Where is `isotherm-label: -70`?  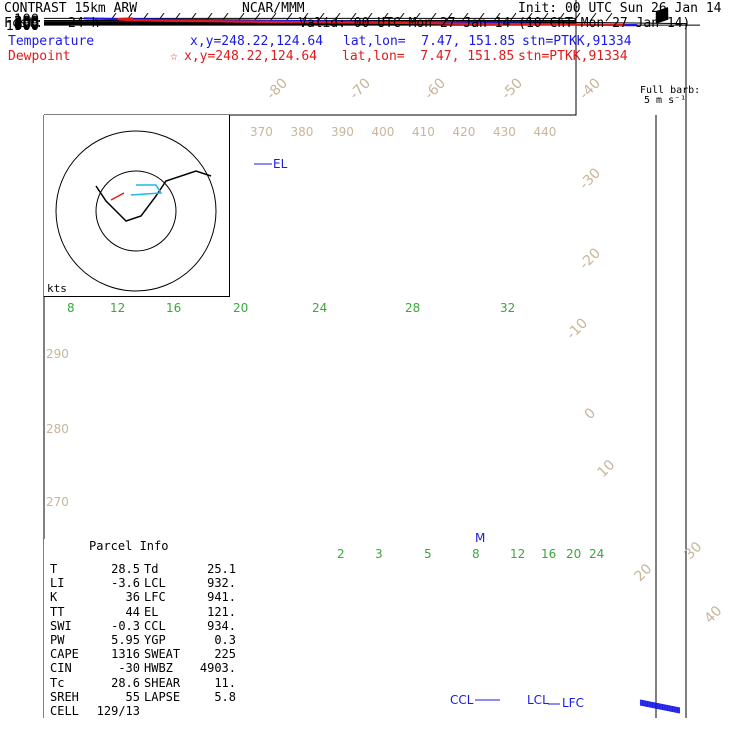 isotherm-label: -70 is located at coordinates (360, 88).